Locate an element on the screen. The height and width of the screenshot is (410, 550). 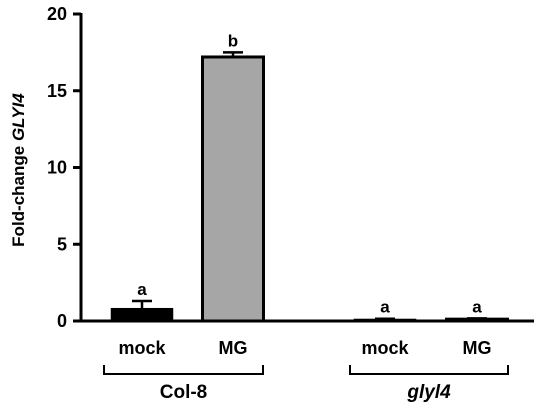
y-tick-label: 0 is located at coordinates (62, 321).